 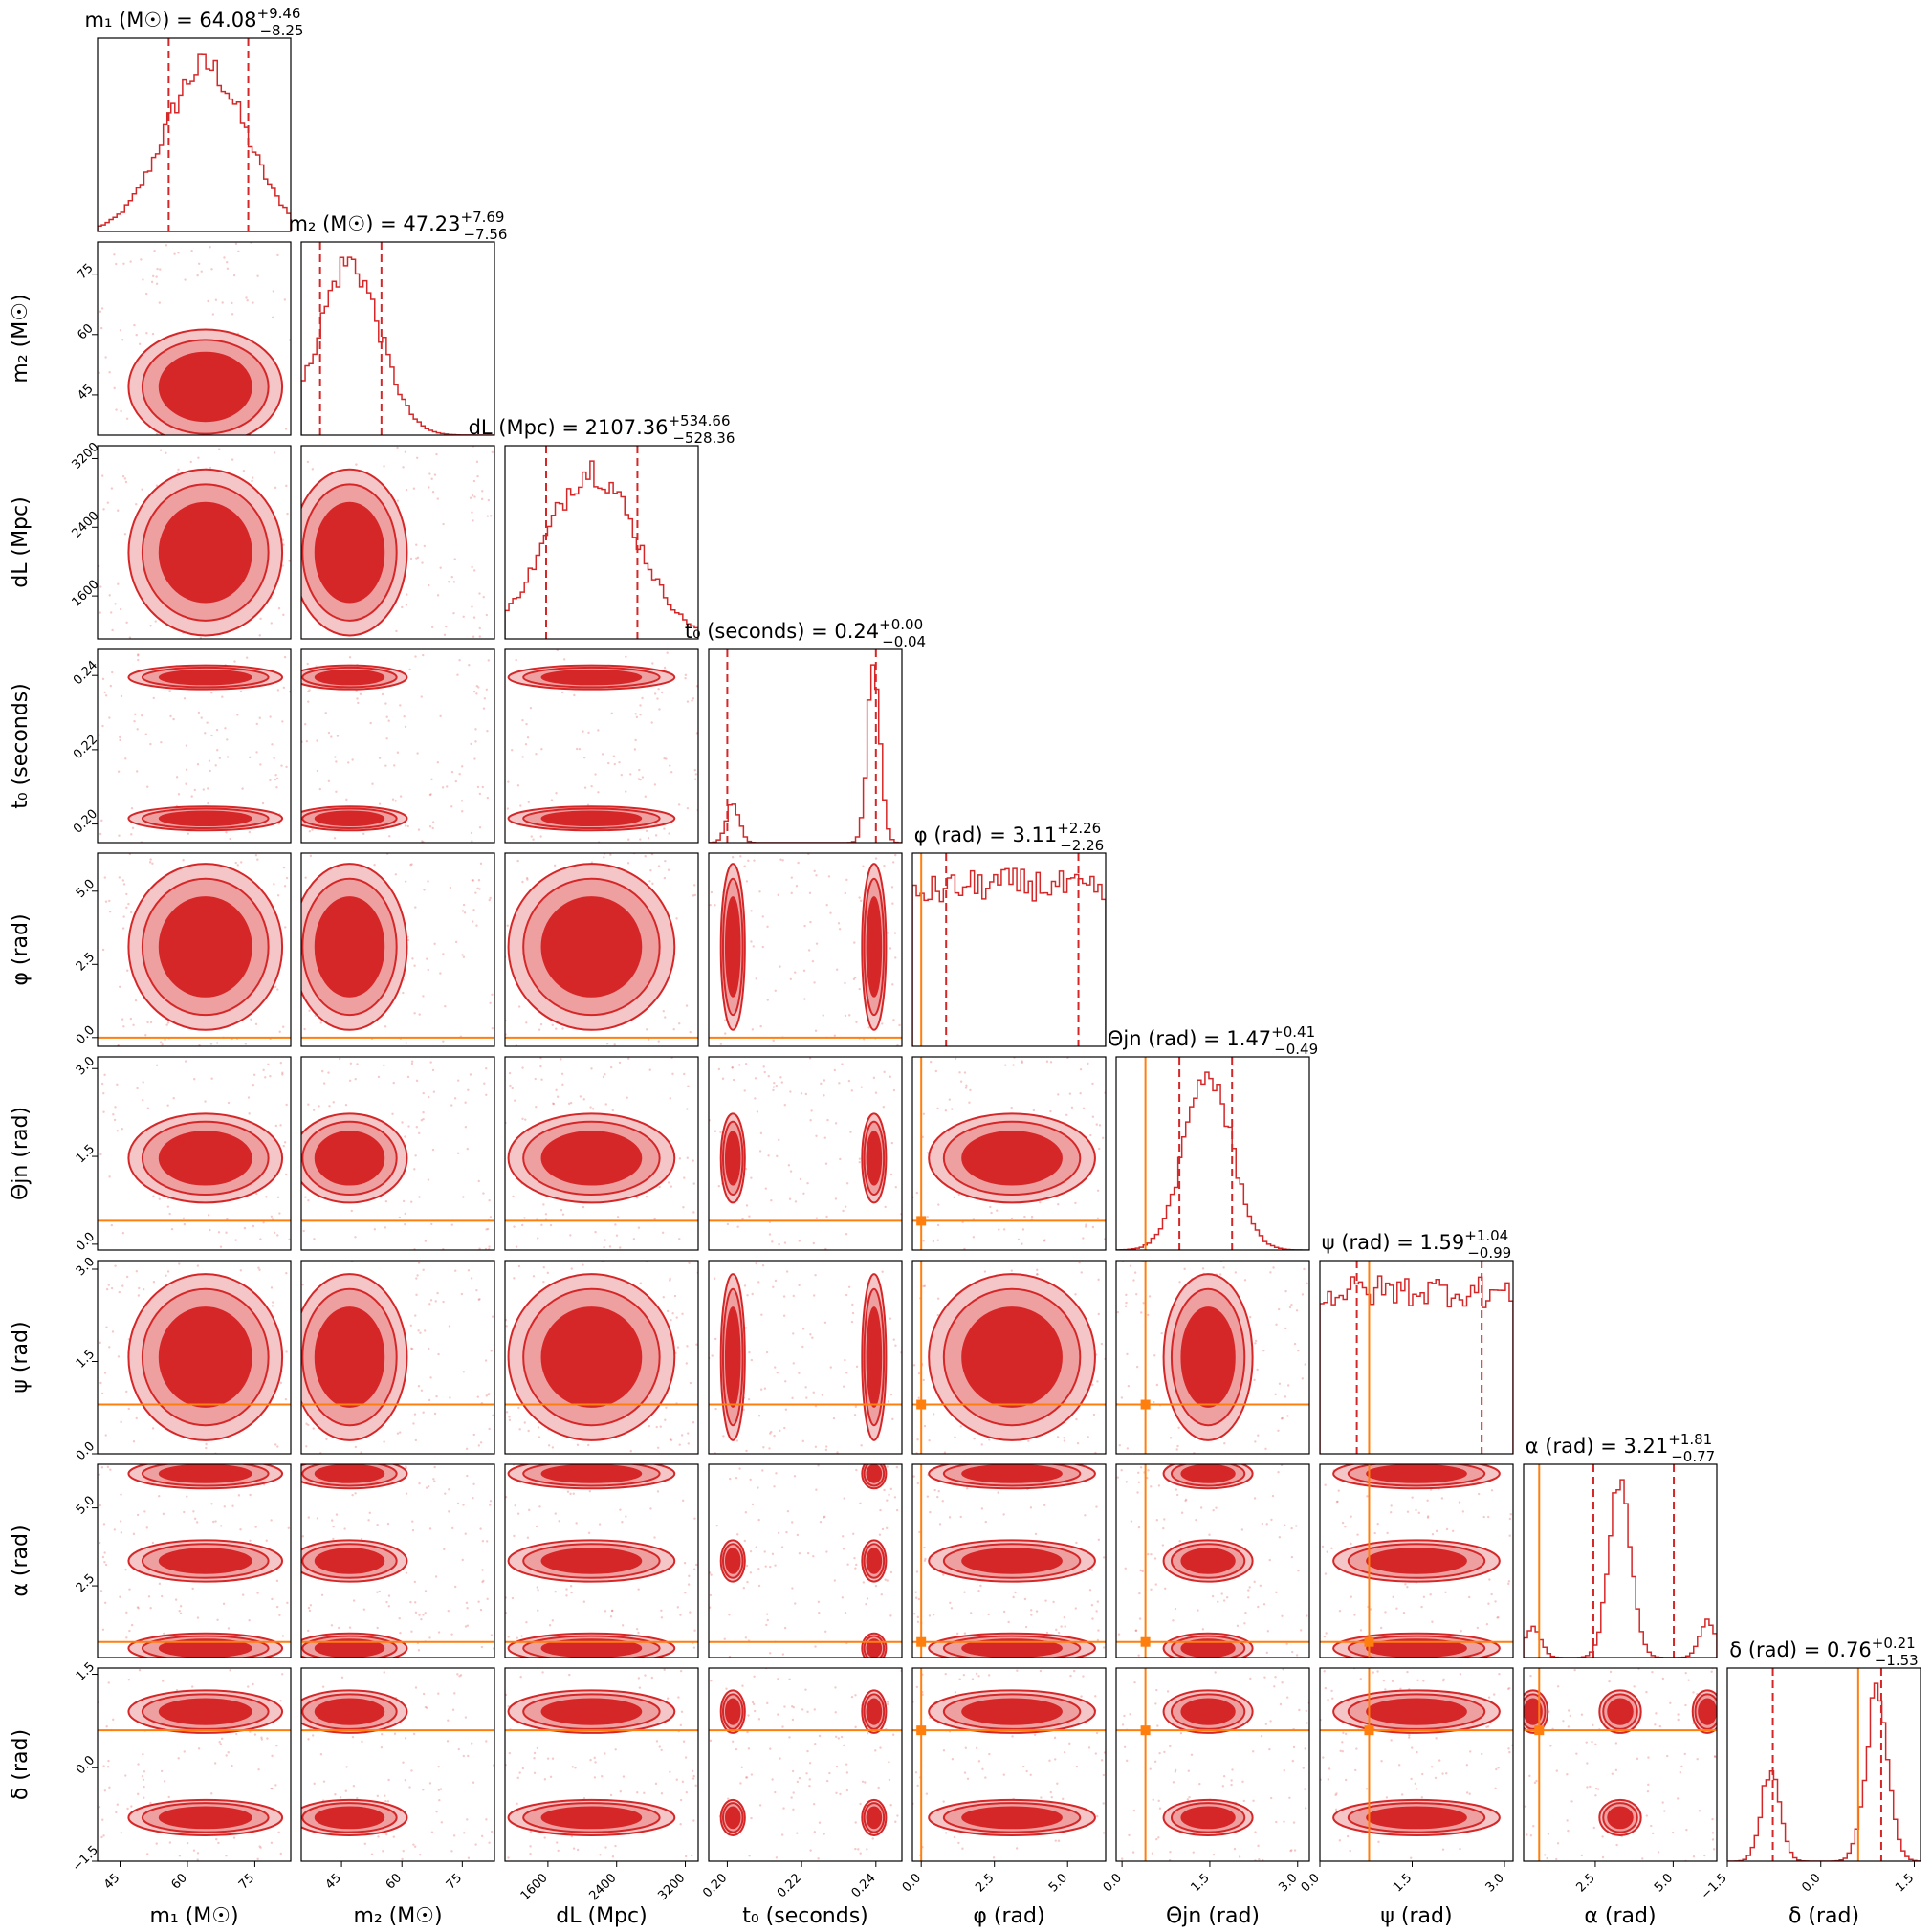 What do you see at coordinates (21, 1153) in the screenshot?
I see `y-axis-label-theta: Θjn (rad)` at bounding box center [21, 1153].